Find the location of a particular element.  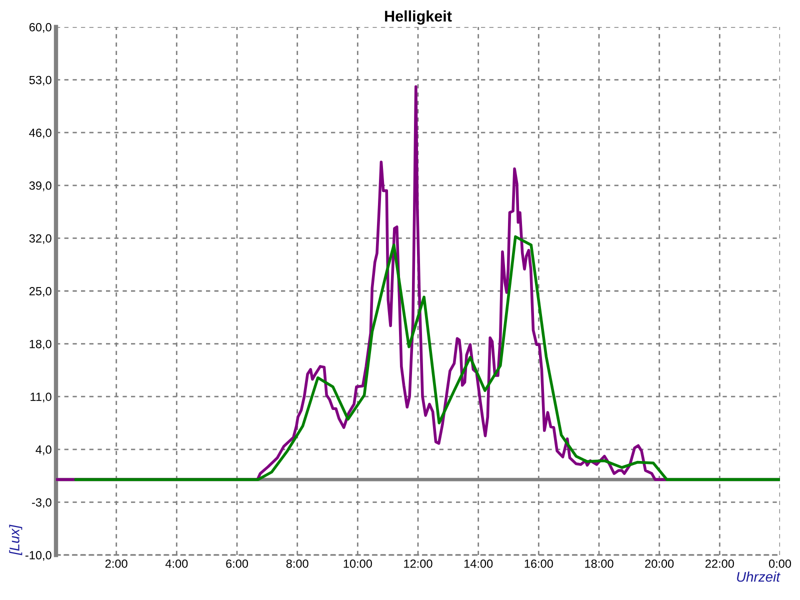

x-tick-label: 10:00 is located at coordinates (358, 563).